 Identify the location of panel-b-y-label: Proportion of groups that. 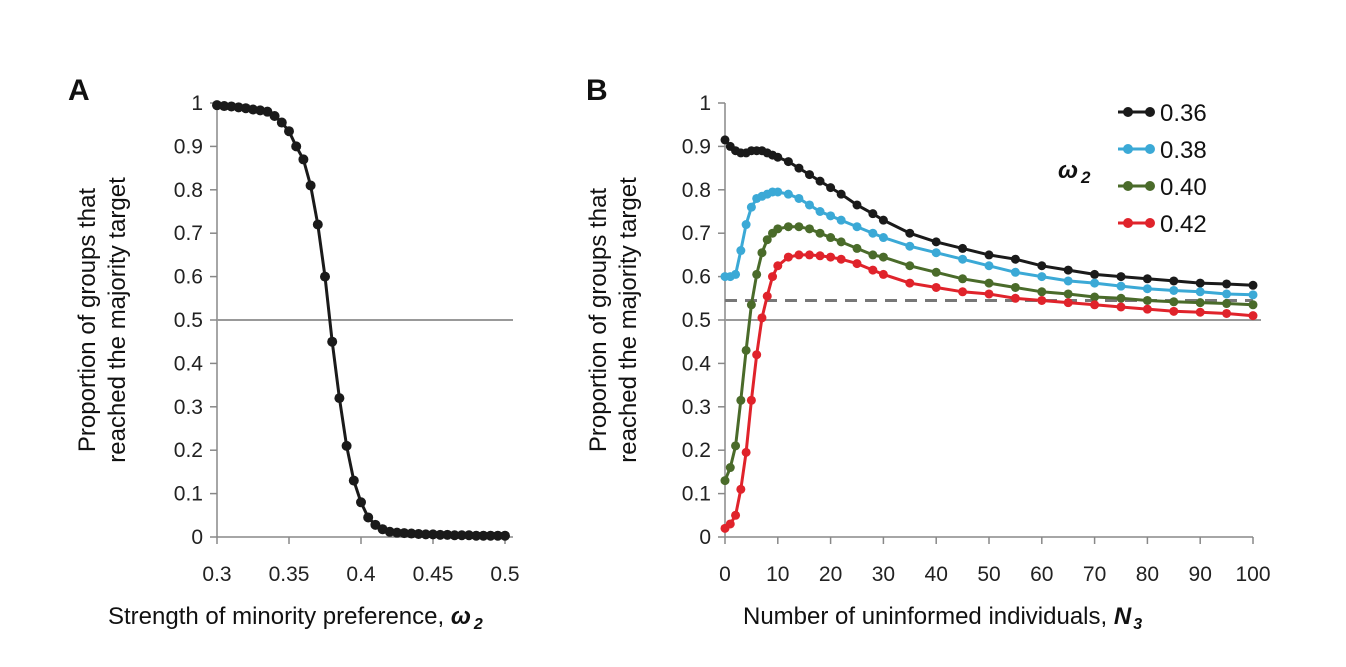
(598, 320).